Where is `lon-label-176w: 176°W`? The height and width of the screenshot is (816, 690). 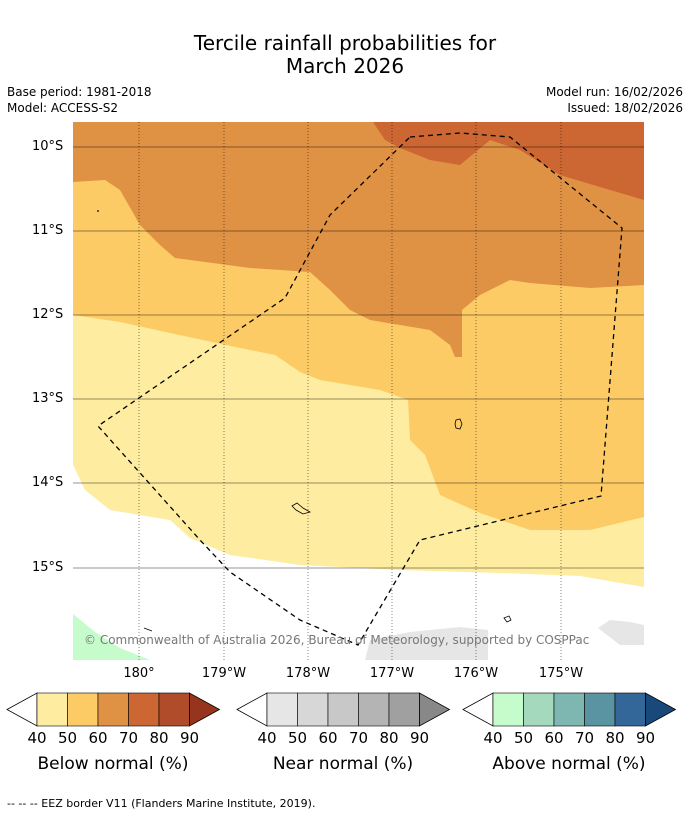 lon-label-176w: 176°W is located at coordinates (476, 673).